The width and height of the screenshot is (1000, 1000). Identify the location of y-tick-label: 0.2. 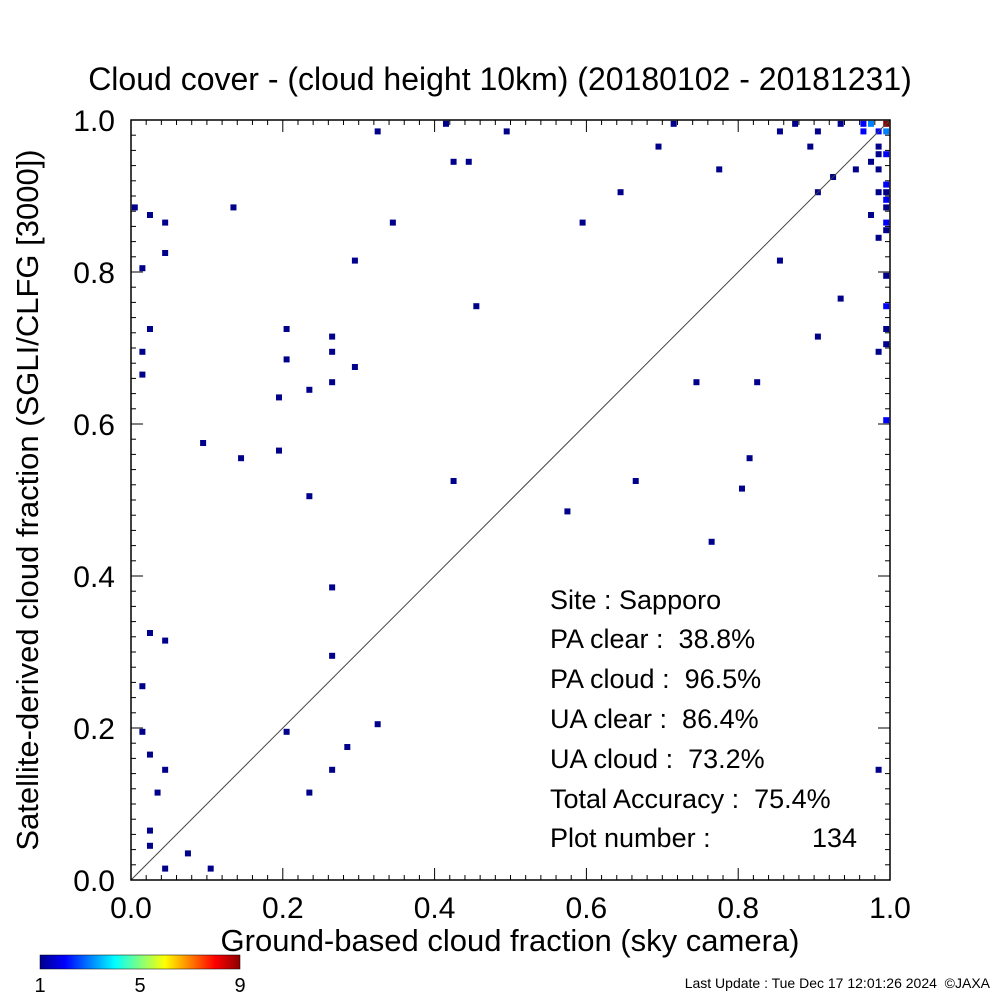
(94, 729).